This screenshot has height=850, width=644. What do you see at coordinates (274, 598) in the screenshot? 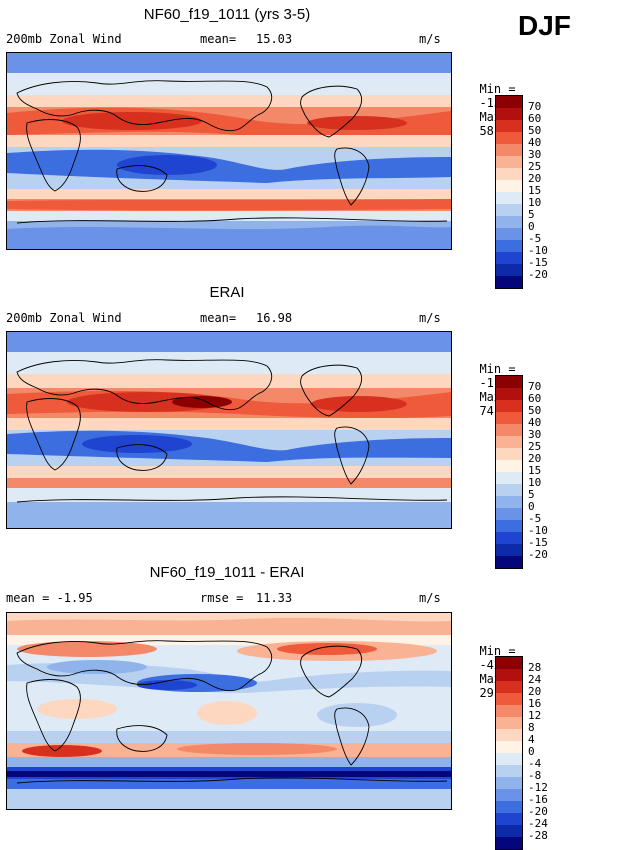
I see `panel3-rmse-value: 11.33` at bounding box center [274, 598].